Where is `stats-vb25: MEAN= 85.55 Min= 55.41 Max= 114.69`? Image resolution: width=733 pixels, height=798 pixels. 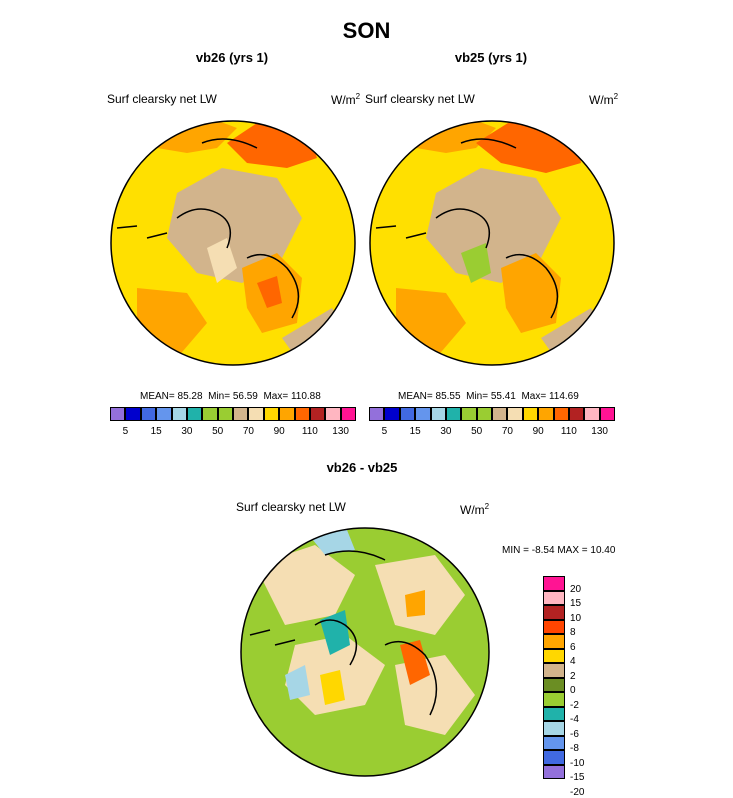 stats-vb25: MEAN= 85.55 Min= 55.41 Max= 114.69 is located at coordinates (488, 396).